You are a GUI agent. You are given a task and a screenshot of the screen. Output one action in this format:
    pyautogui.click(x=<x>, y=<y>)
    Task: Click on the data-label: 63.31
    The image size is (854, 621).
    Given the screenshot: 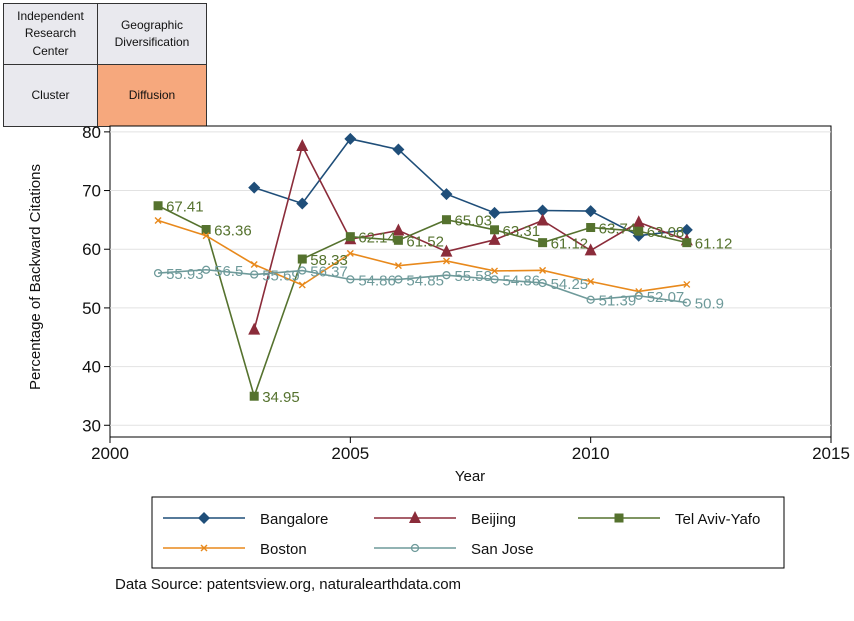 What is the action you would take?
    pyautogui.click(x=522, y=231)
    